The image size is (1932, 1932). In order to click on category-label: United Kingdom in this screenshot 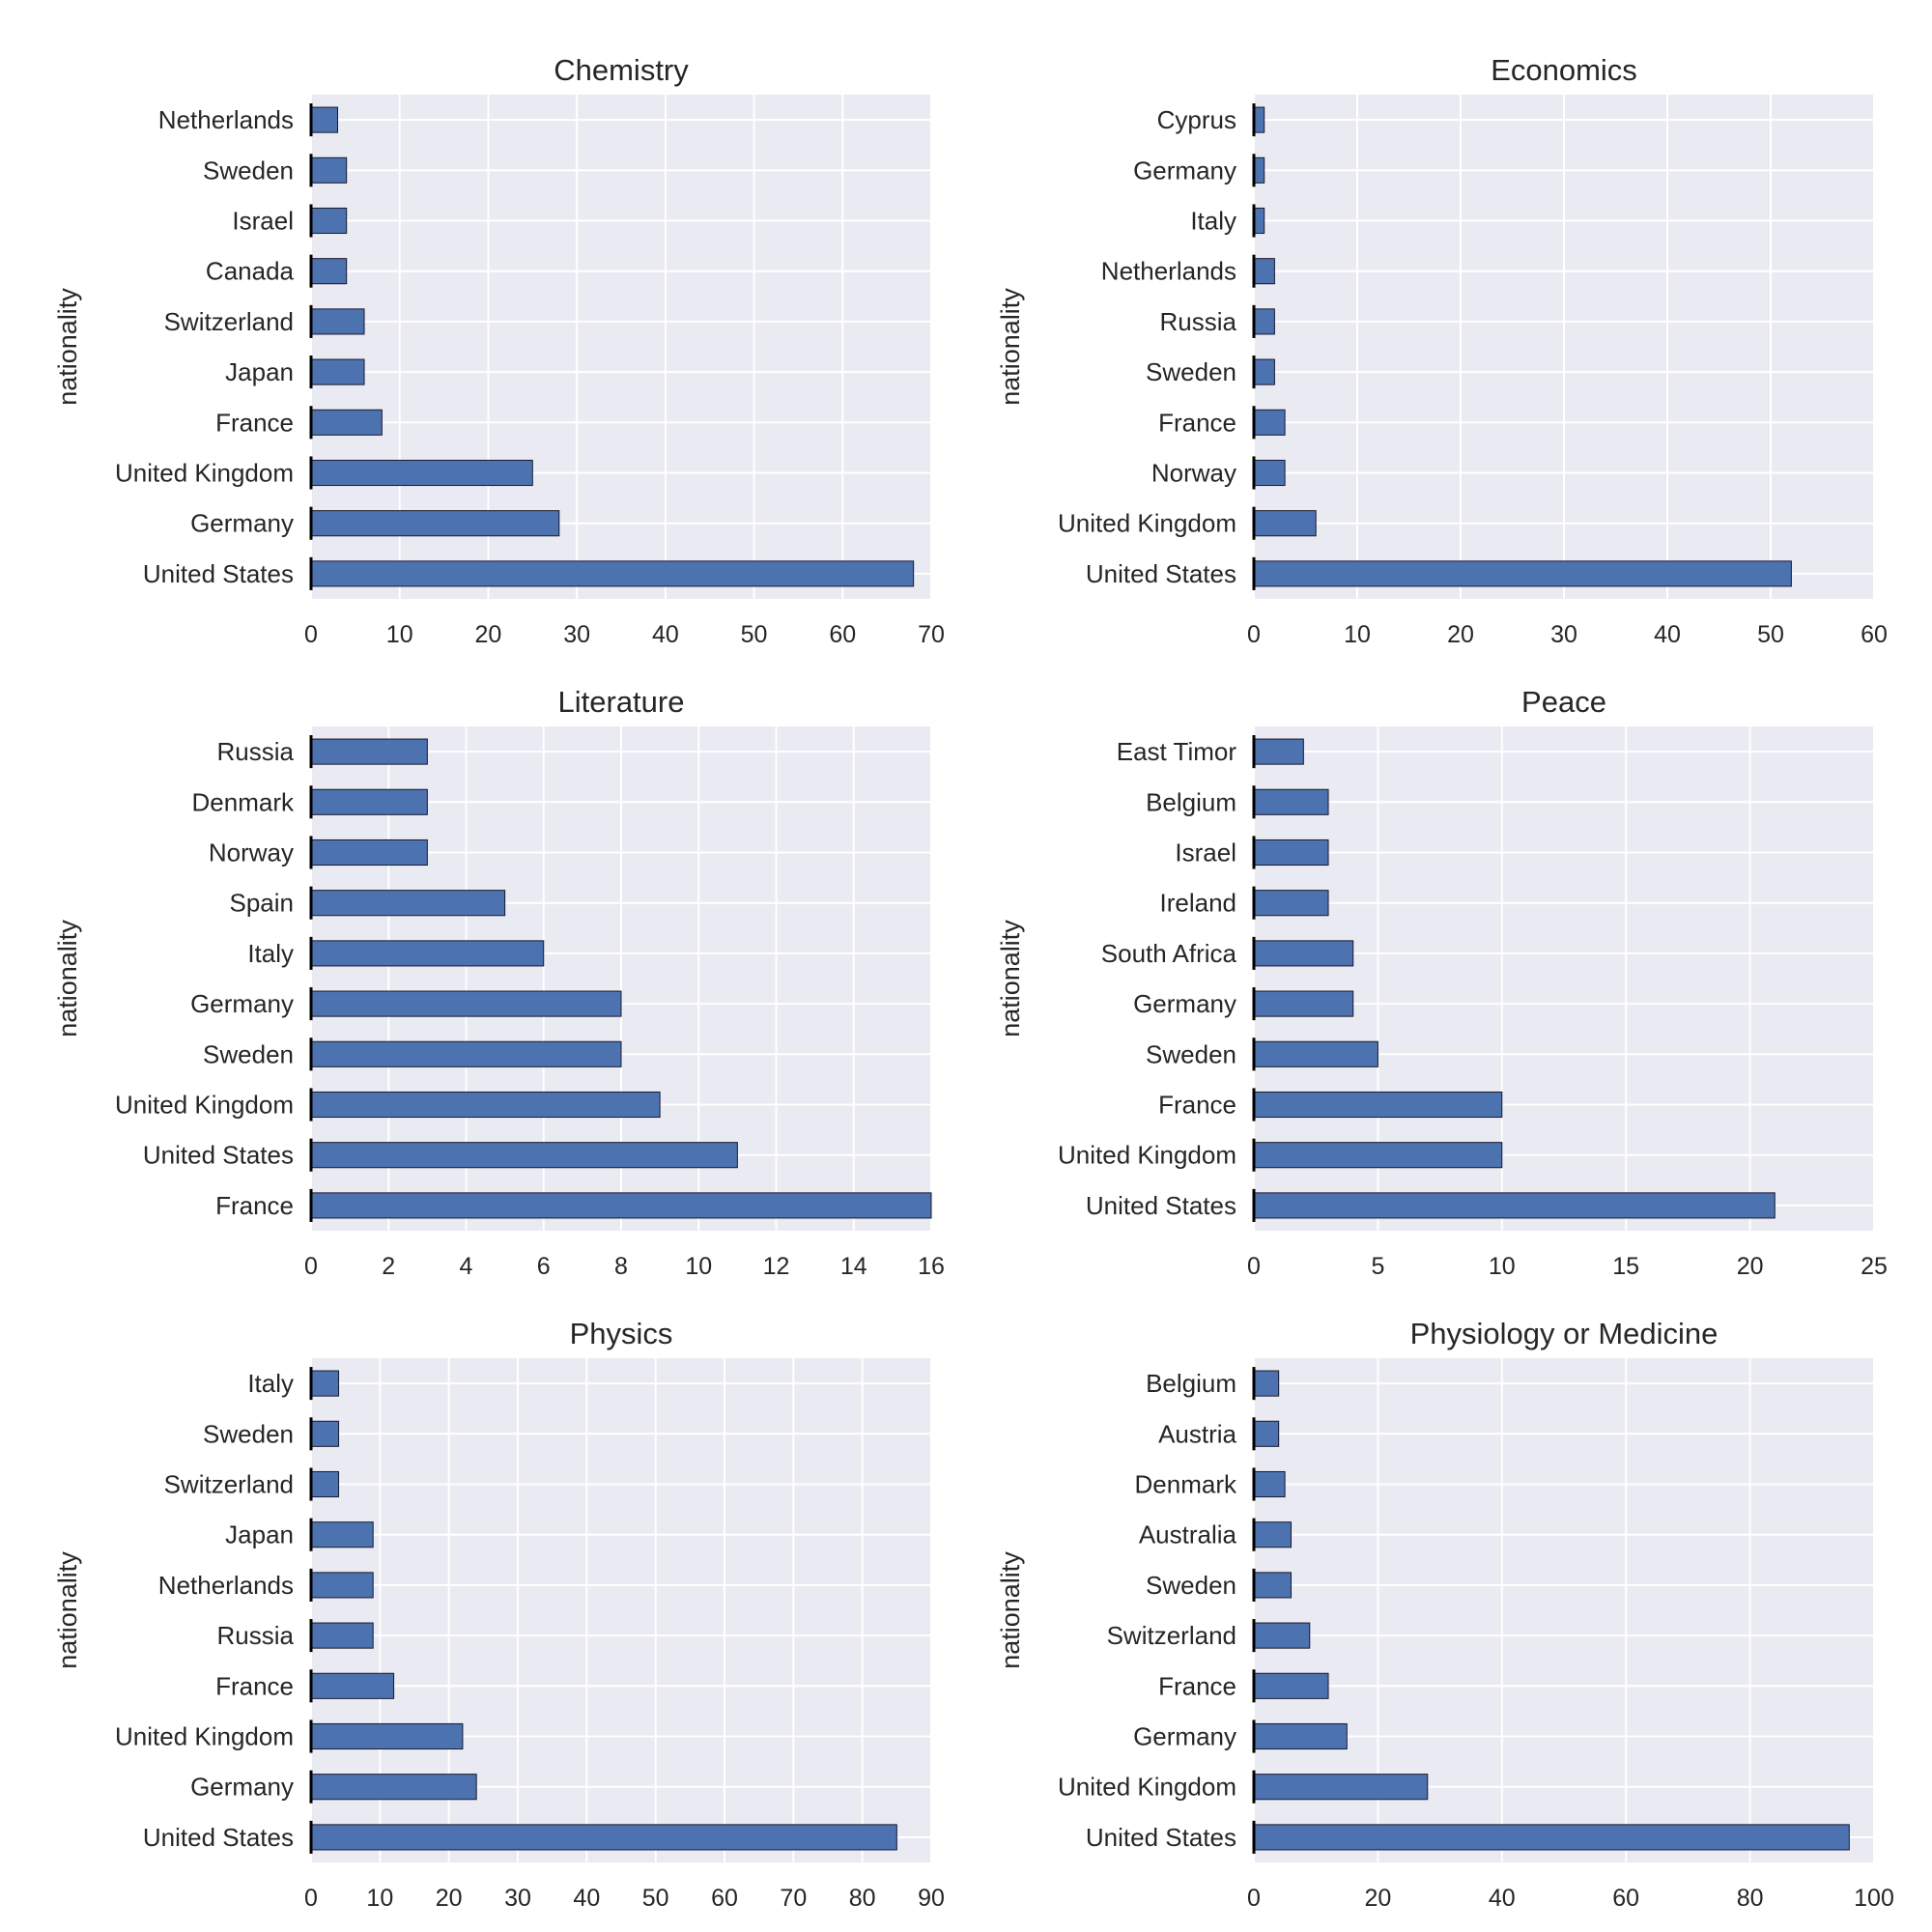, I will do `click(204, 1736)`.